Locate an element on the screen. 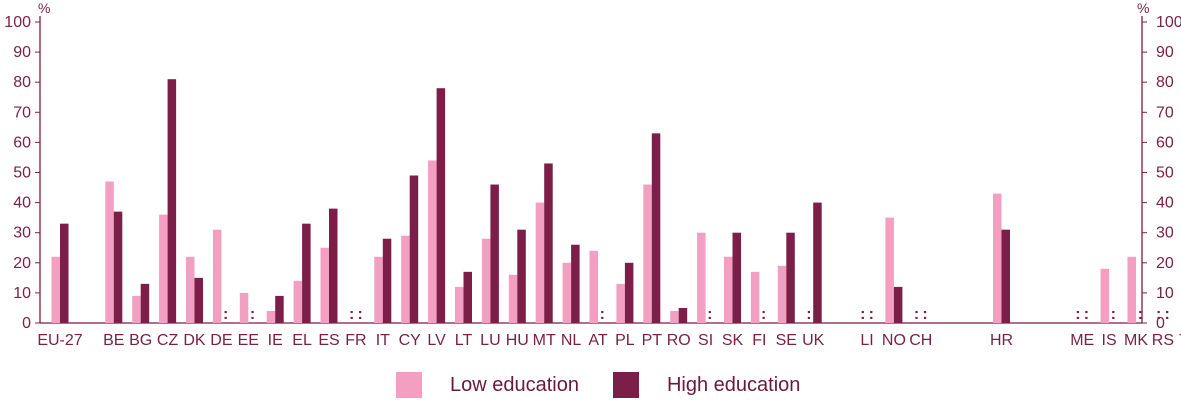 Image resolution: width=1181 pixels, height=403 pixels. y-tick-label-right: 90 is located at coordinates (1165, 52).